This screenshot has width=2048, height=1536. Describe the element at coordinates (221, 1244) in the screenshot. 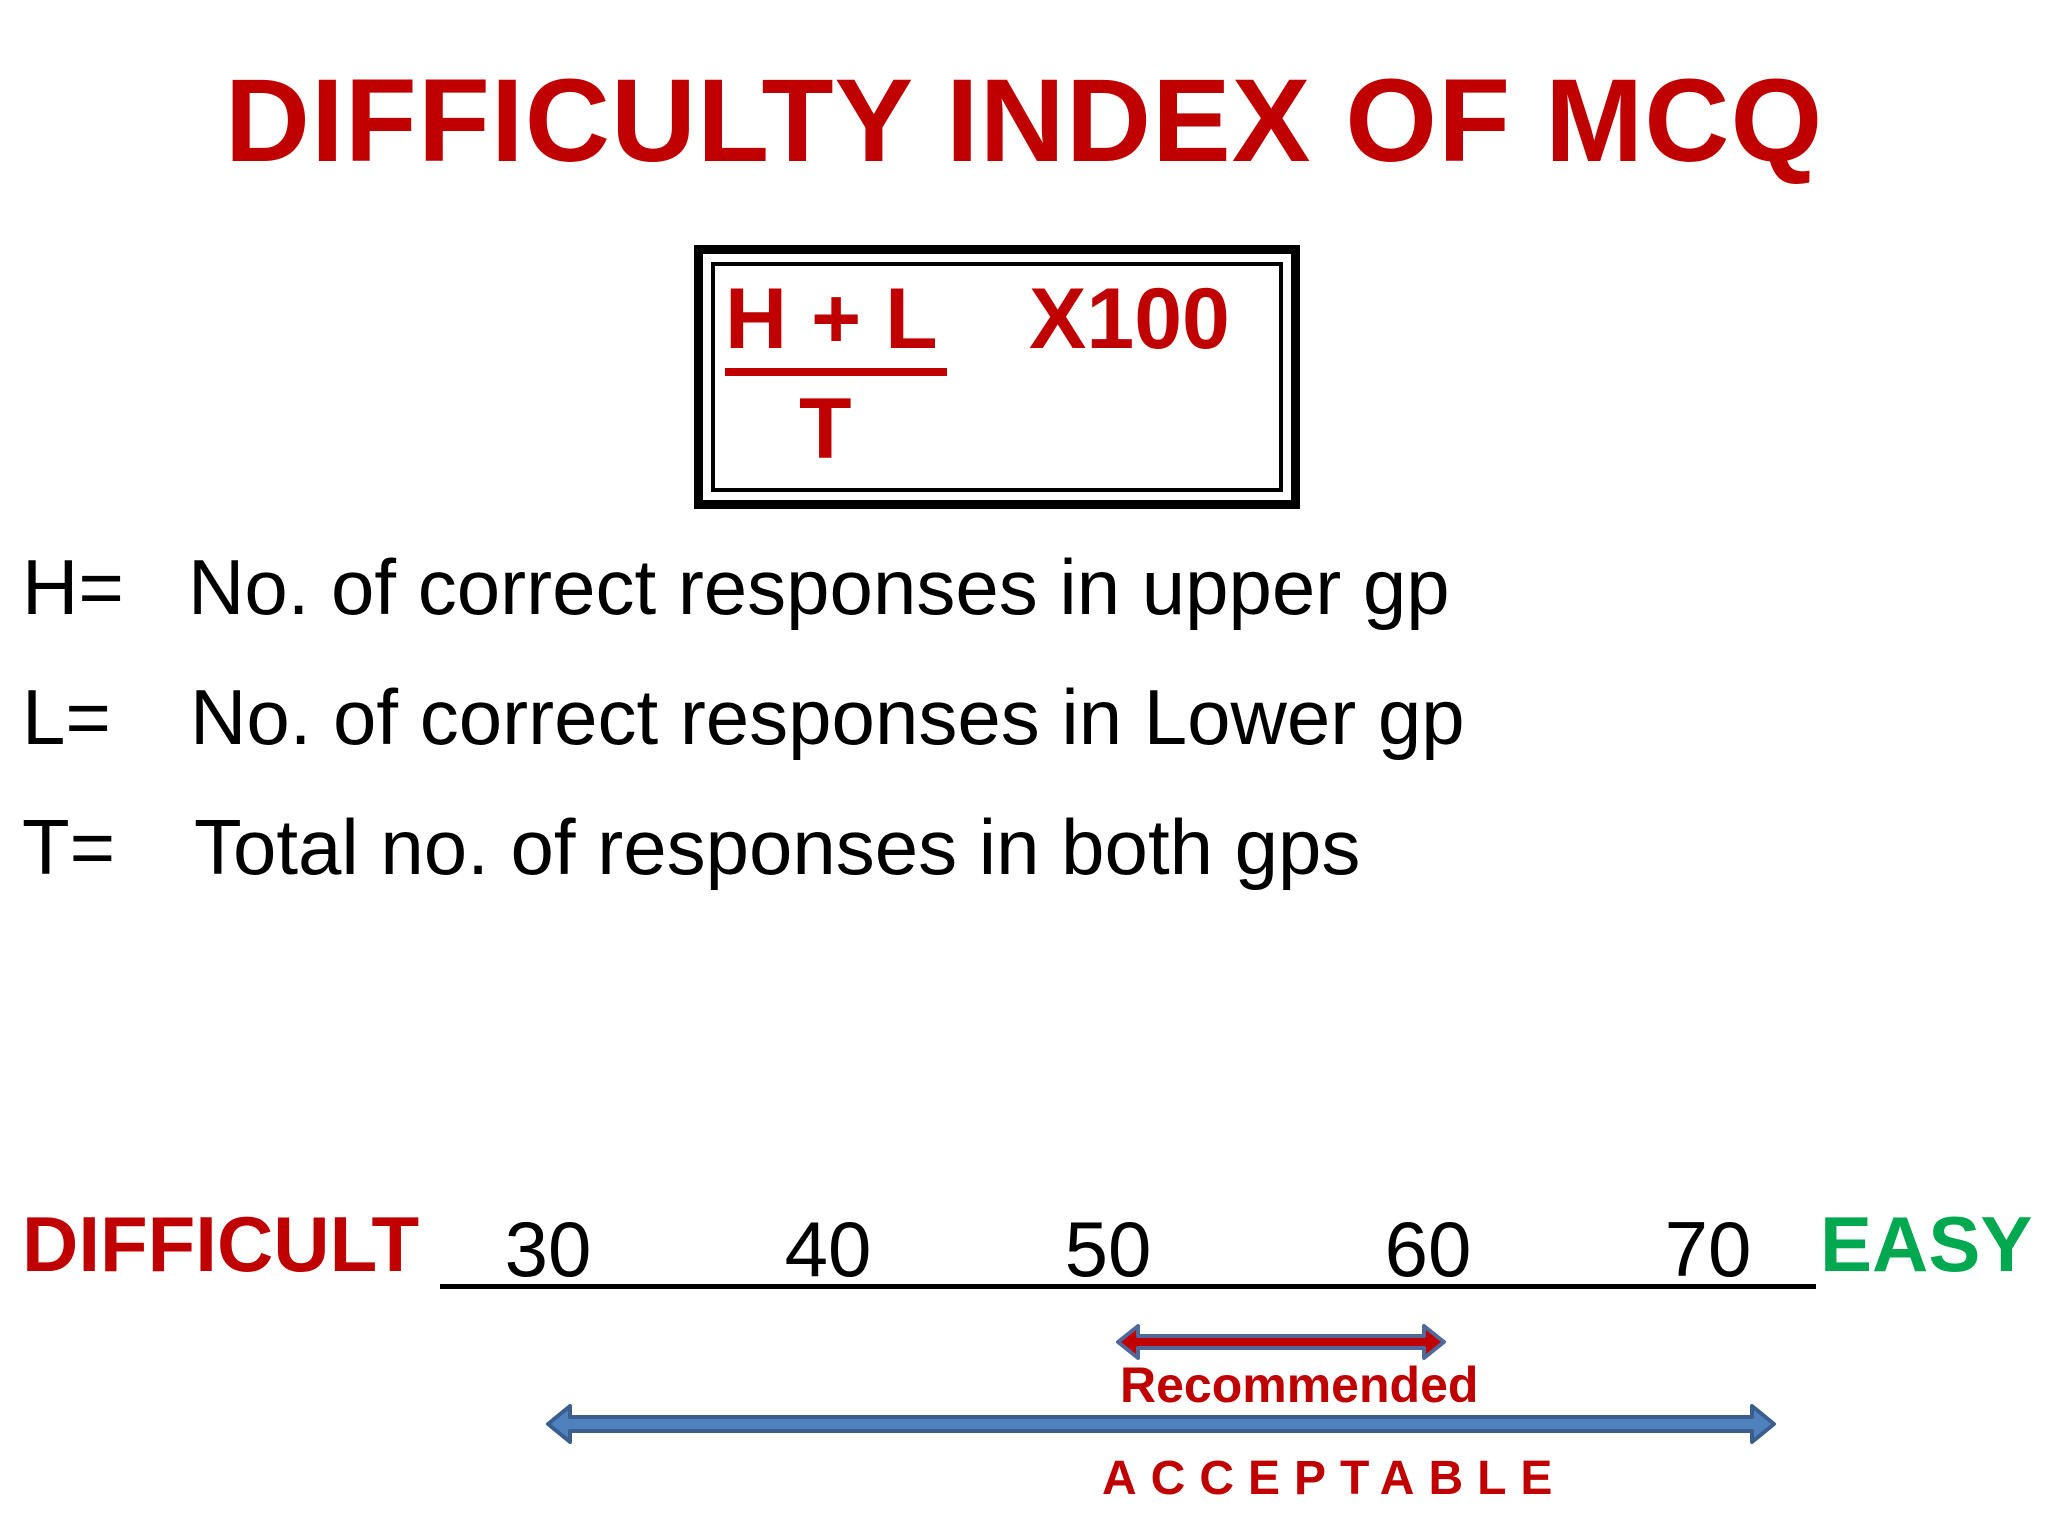

I see `difficult-label: DIFFICULT` at that location.